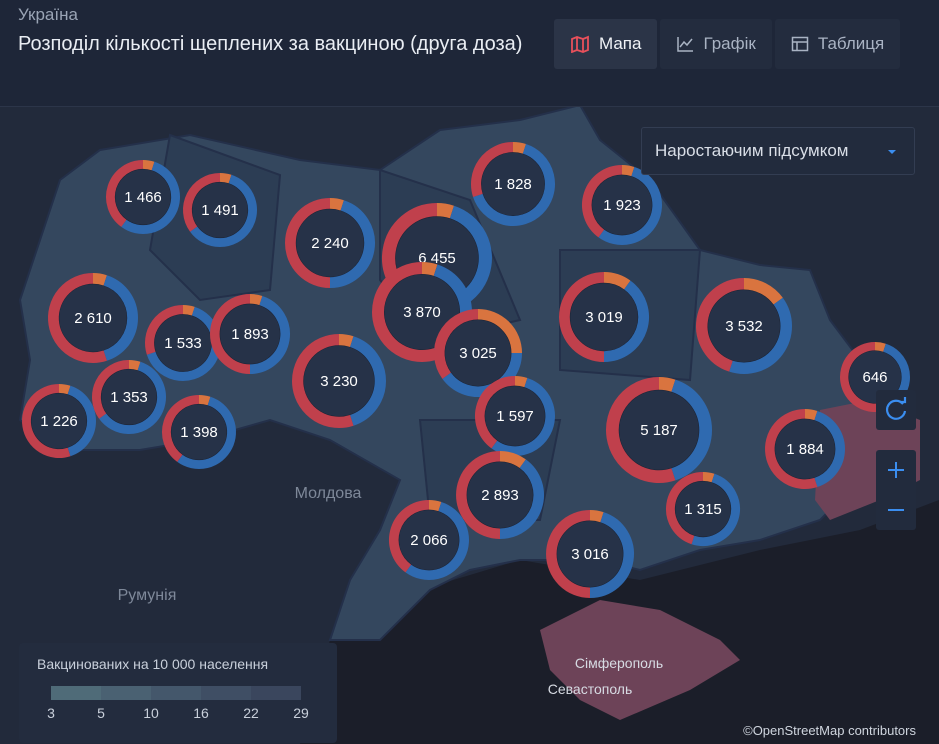 This screenshot has width=939, height=744. I want to click on tab-label: Таблиця, so click(851, 43).